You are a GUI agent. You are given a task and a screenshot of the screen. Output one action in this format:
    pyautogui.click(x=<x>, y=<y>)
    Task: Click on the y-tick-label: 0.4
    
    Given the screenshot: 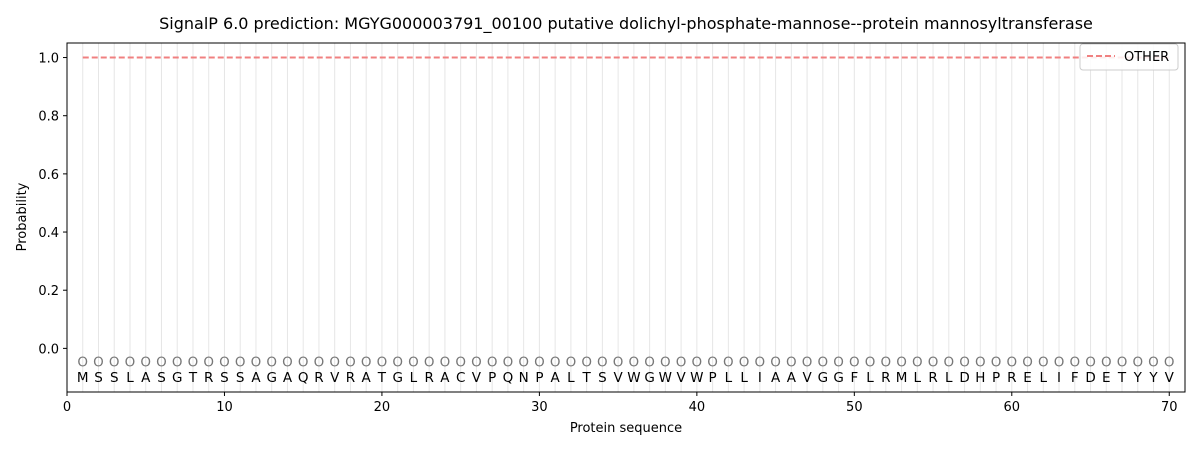 What is the action you would take?
    pyautogui.click(x=48, y=233)
    